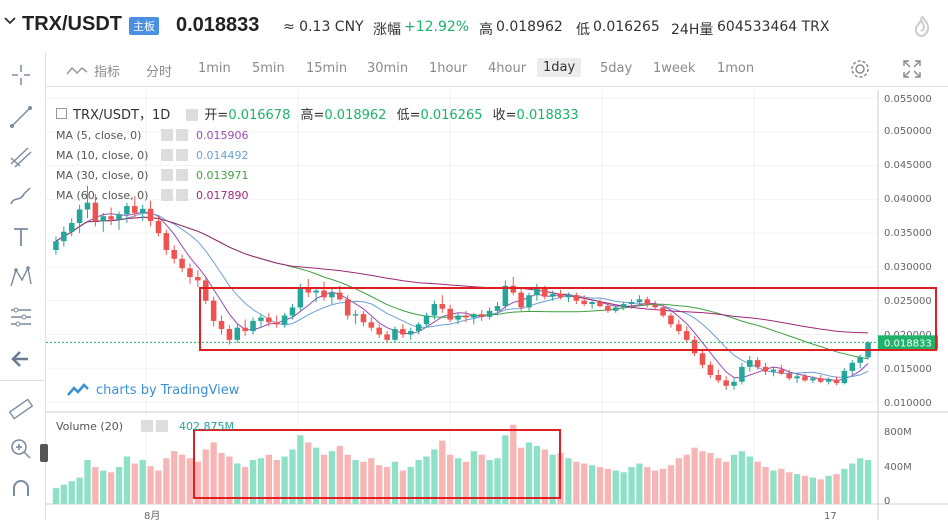 This screenshot has width=948, height=524. Describe the element at coordinates (218, 25) in the screenshot. I see `last-price: 0.018833` at that location.